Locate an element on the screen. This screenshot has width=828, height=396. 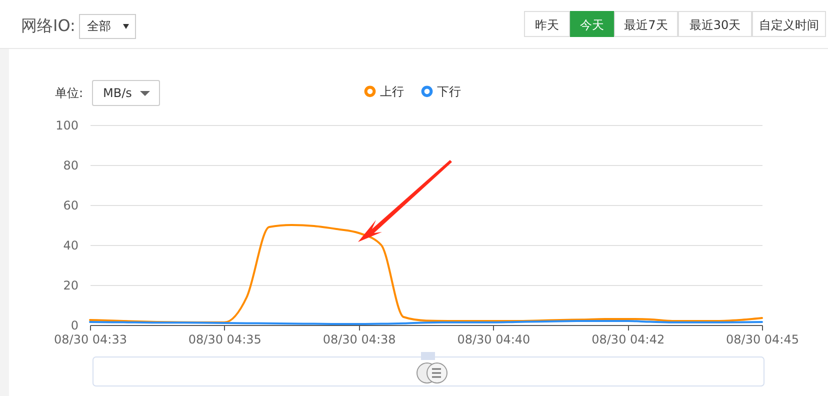
y-tick-label: 100 is located at coordinates (67, 125).